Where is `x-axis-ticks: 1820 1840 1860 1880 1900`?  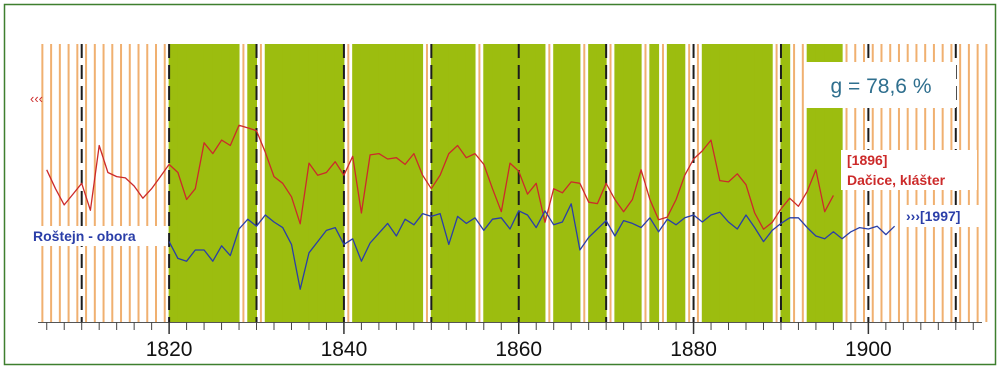 x-axis-ticks: 1820 1840 1860 1880 1900 is located at coordinates (510, 341).